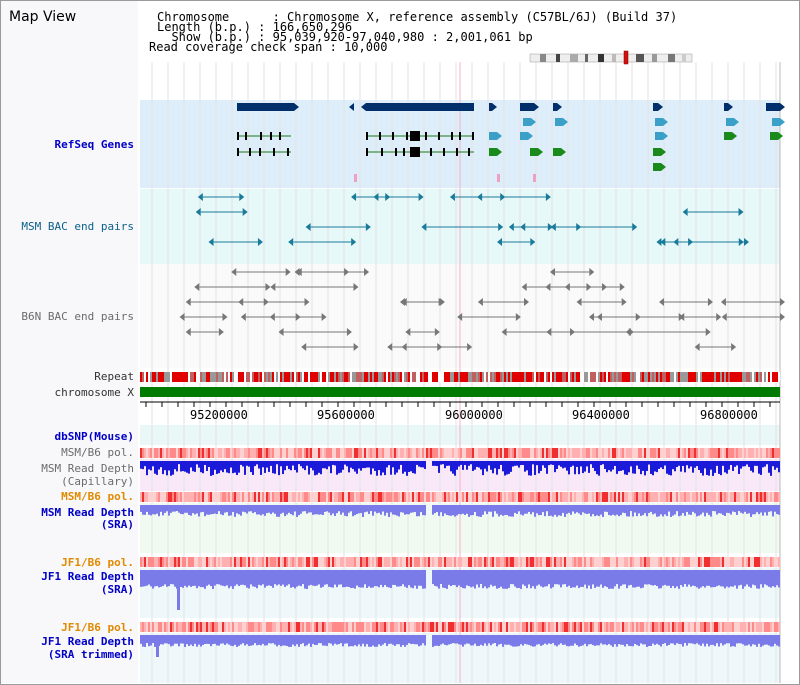 Image resolution: width=800 pixels, height=685 pixels. I want to click on track-label-jf1-b6-pol-2: JF1/B6 pol., so click(97, 627).